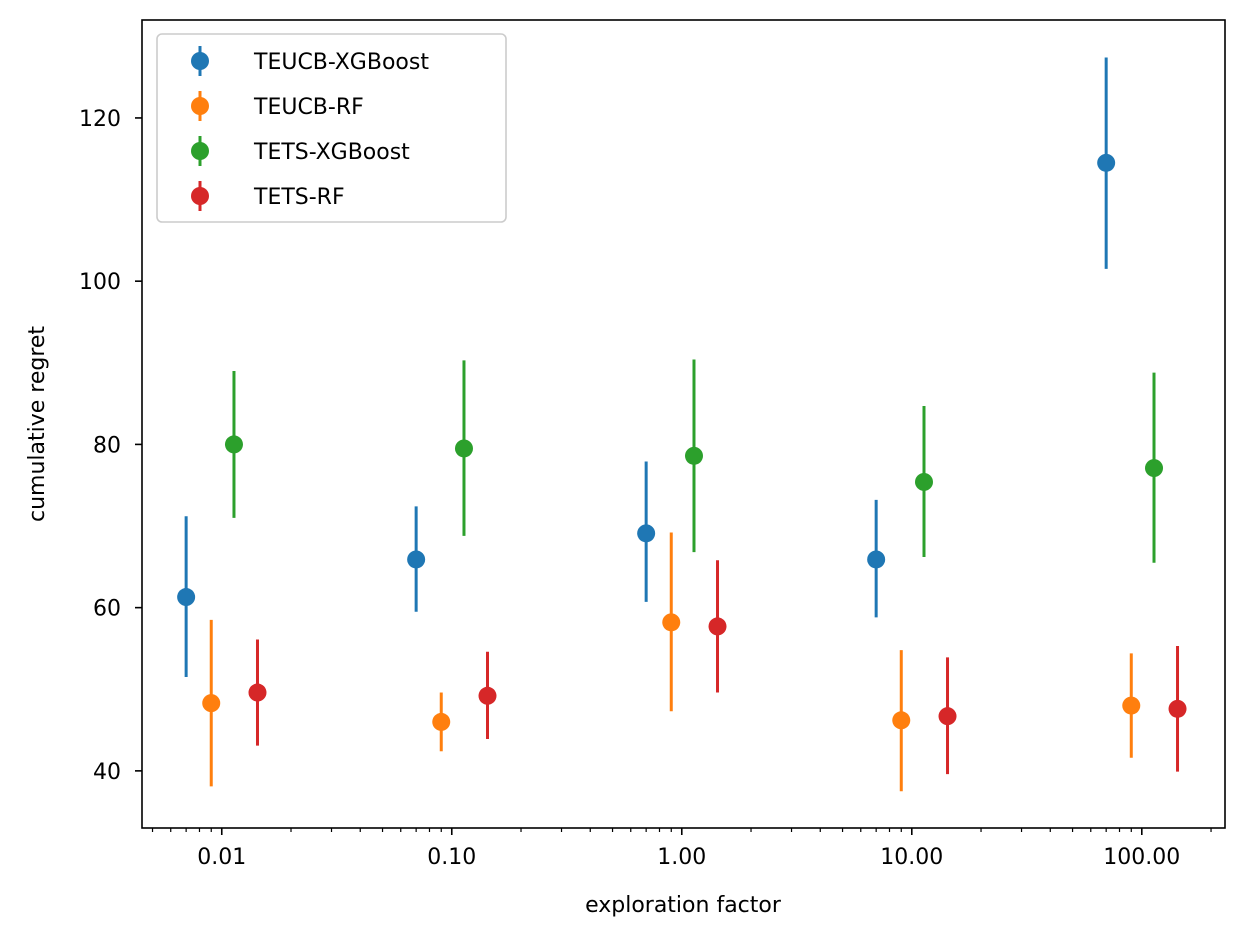  I want to click on y-tick-label: 60, so click(107, 609).